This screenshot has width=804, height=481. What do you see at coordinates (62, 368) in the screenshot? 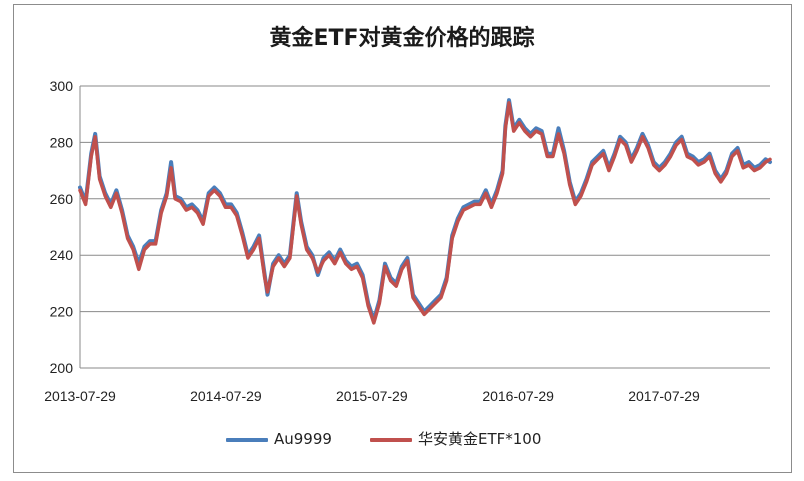
I see `y-tick-label: 200` at bounding box center [62, 368].